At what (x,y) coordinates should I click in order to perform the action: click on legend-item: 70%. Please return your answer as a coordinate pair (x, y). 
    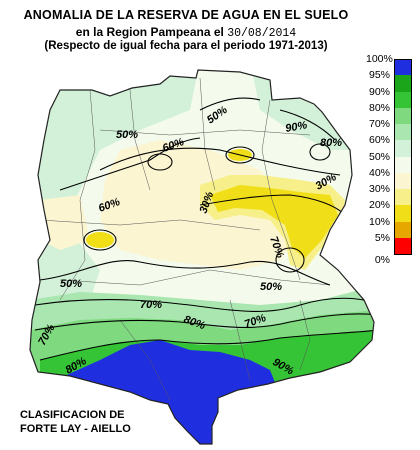
    Looking at the image, I should click on (392, 129).